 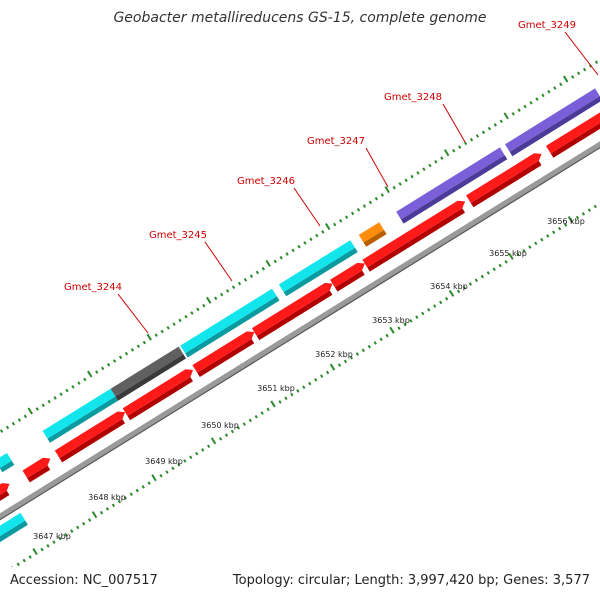 I want to click on scale-label-3648: 3648 kbp, so click(x=107, y=497).